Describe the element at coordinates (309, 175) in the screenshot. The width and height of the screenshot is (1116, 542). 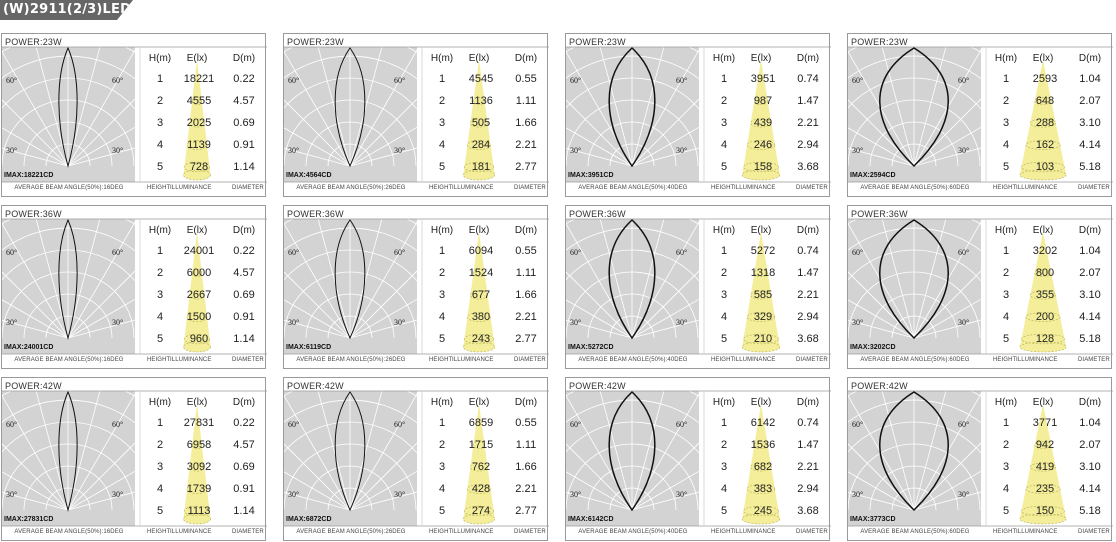
I see `imax-label: IMAX:4564CD` at that location.